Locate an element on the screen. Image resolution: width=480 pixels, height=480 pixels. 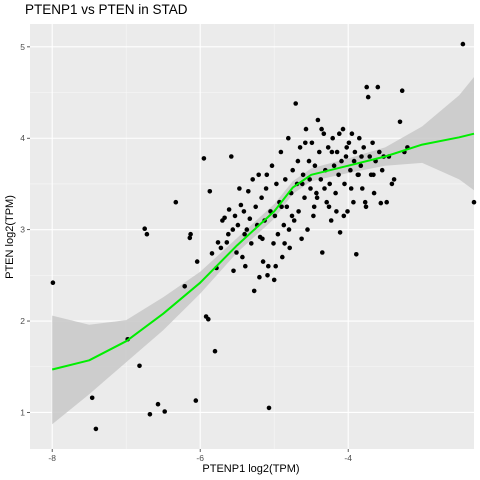
x-tick-label: -6 is located at coordinates (200, 458).